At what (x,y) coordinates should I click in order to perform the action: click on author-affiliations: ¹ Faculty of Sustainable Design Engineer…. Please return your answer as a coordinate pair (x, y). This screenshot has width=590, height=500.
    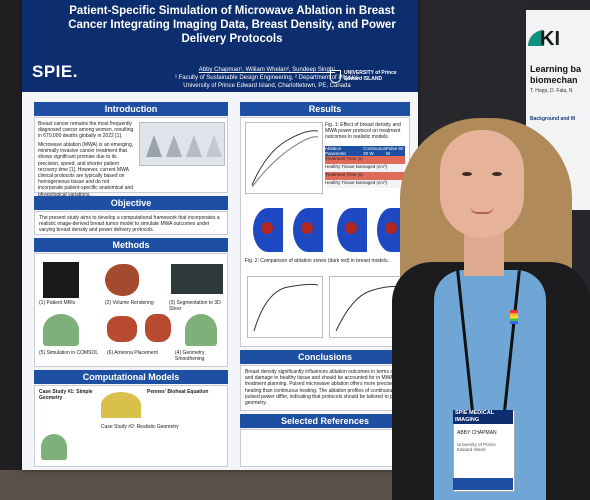
    Looking at the image, I should click on (267, 78).